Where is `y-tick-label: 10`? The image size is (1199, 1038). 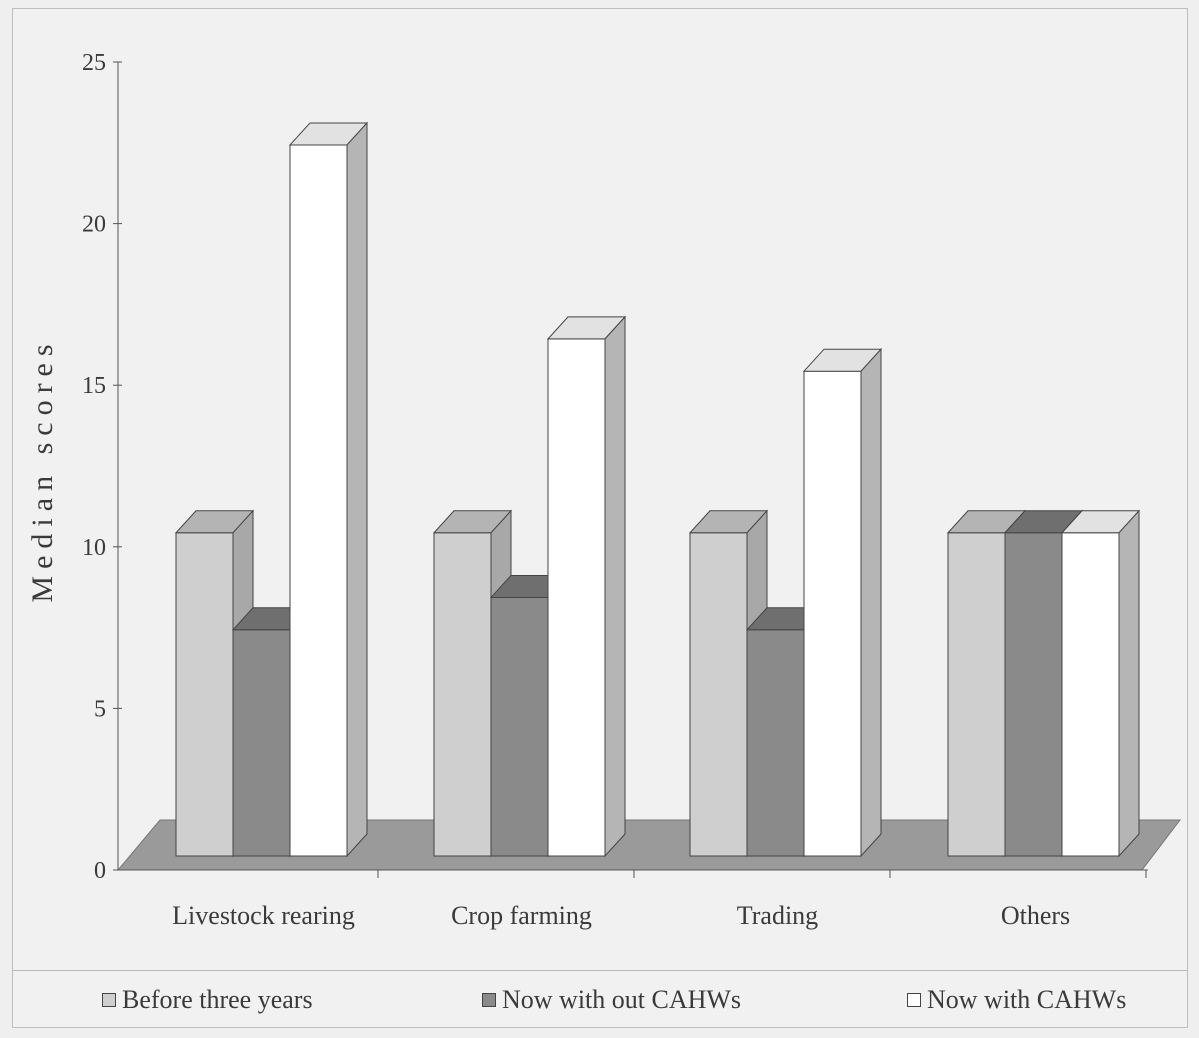 y-tick-label: 10 is located at coordinates (94, 548).